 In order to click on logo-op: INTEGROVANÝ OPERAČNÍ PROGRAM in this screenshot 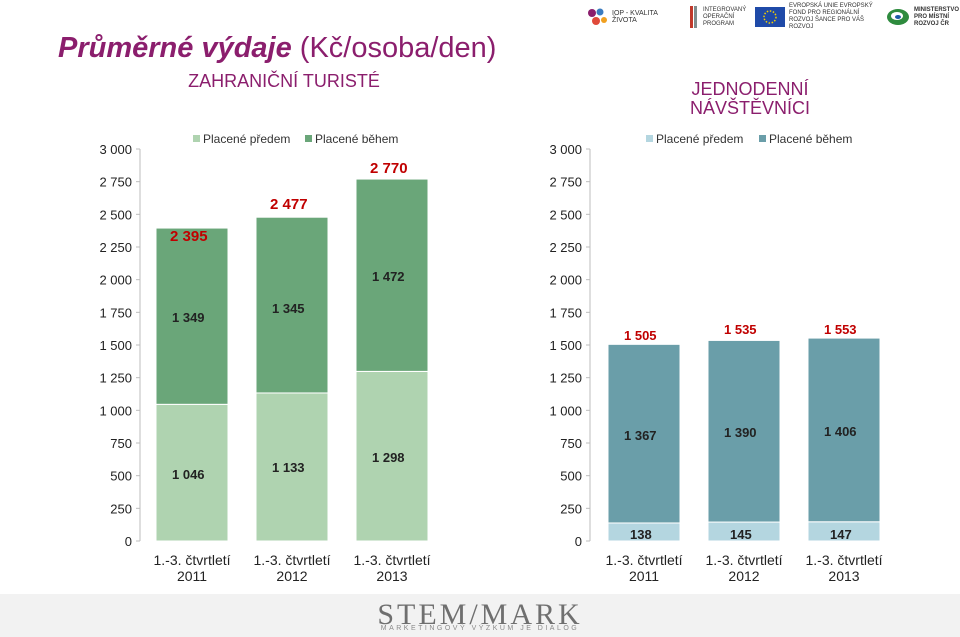, I will do `click(718, 17)`.